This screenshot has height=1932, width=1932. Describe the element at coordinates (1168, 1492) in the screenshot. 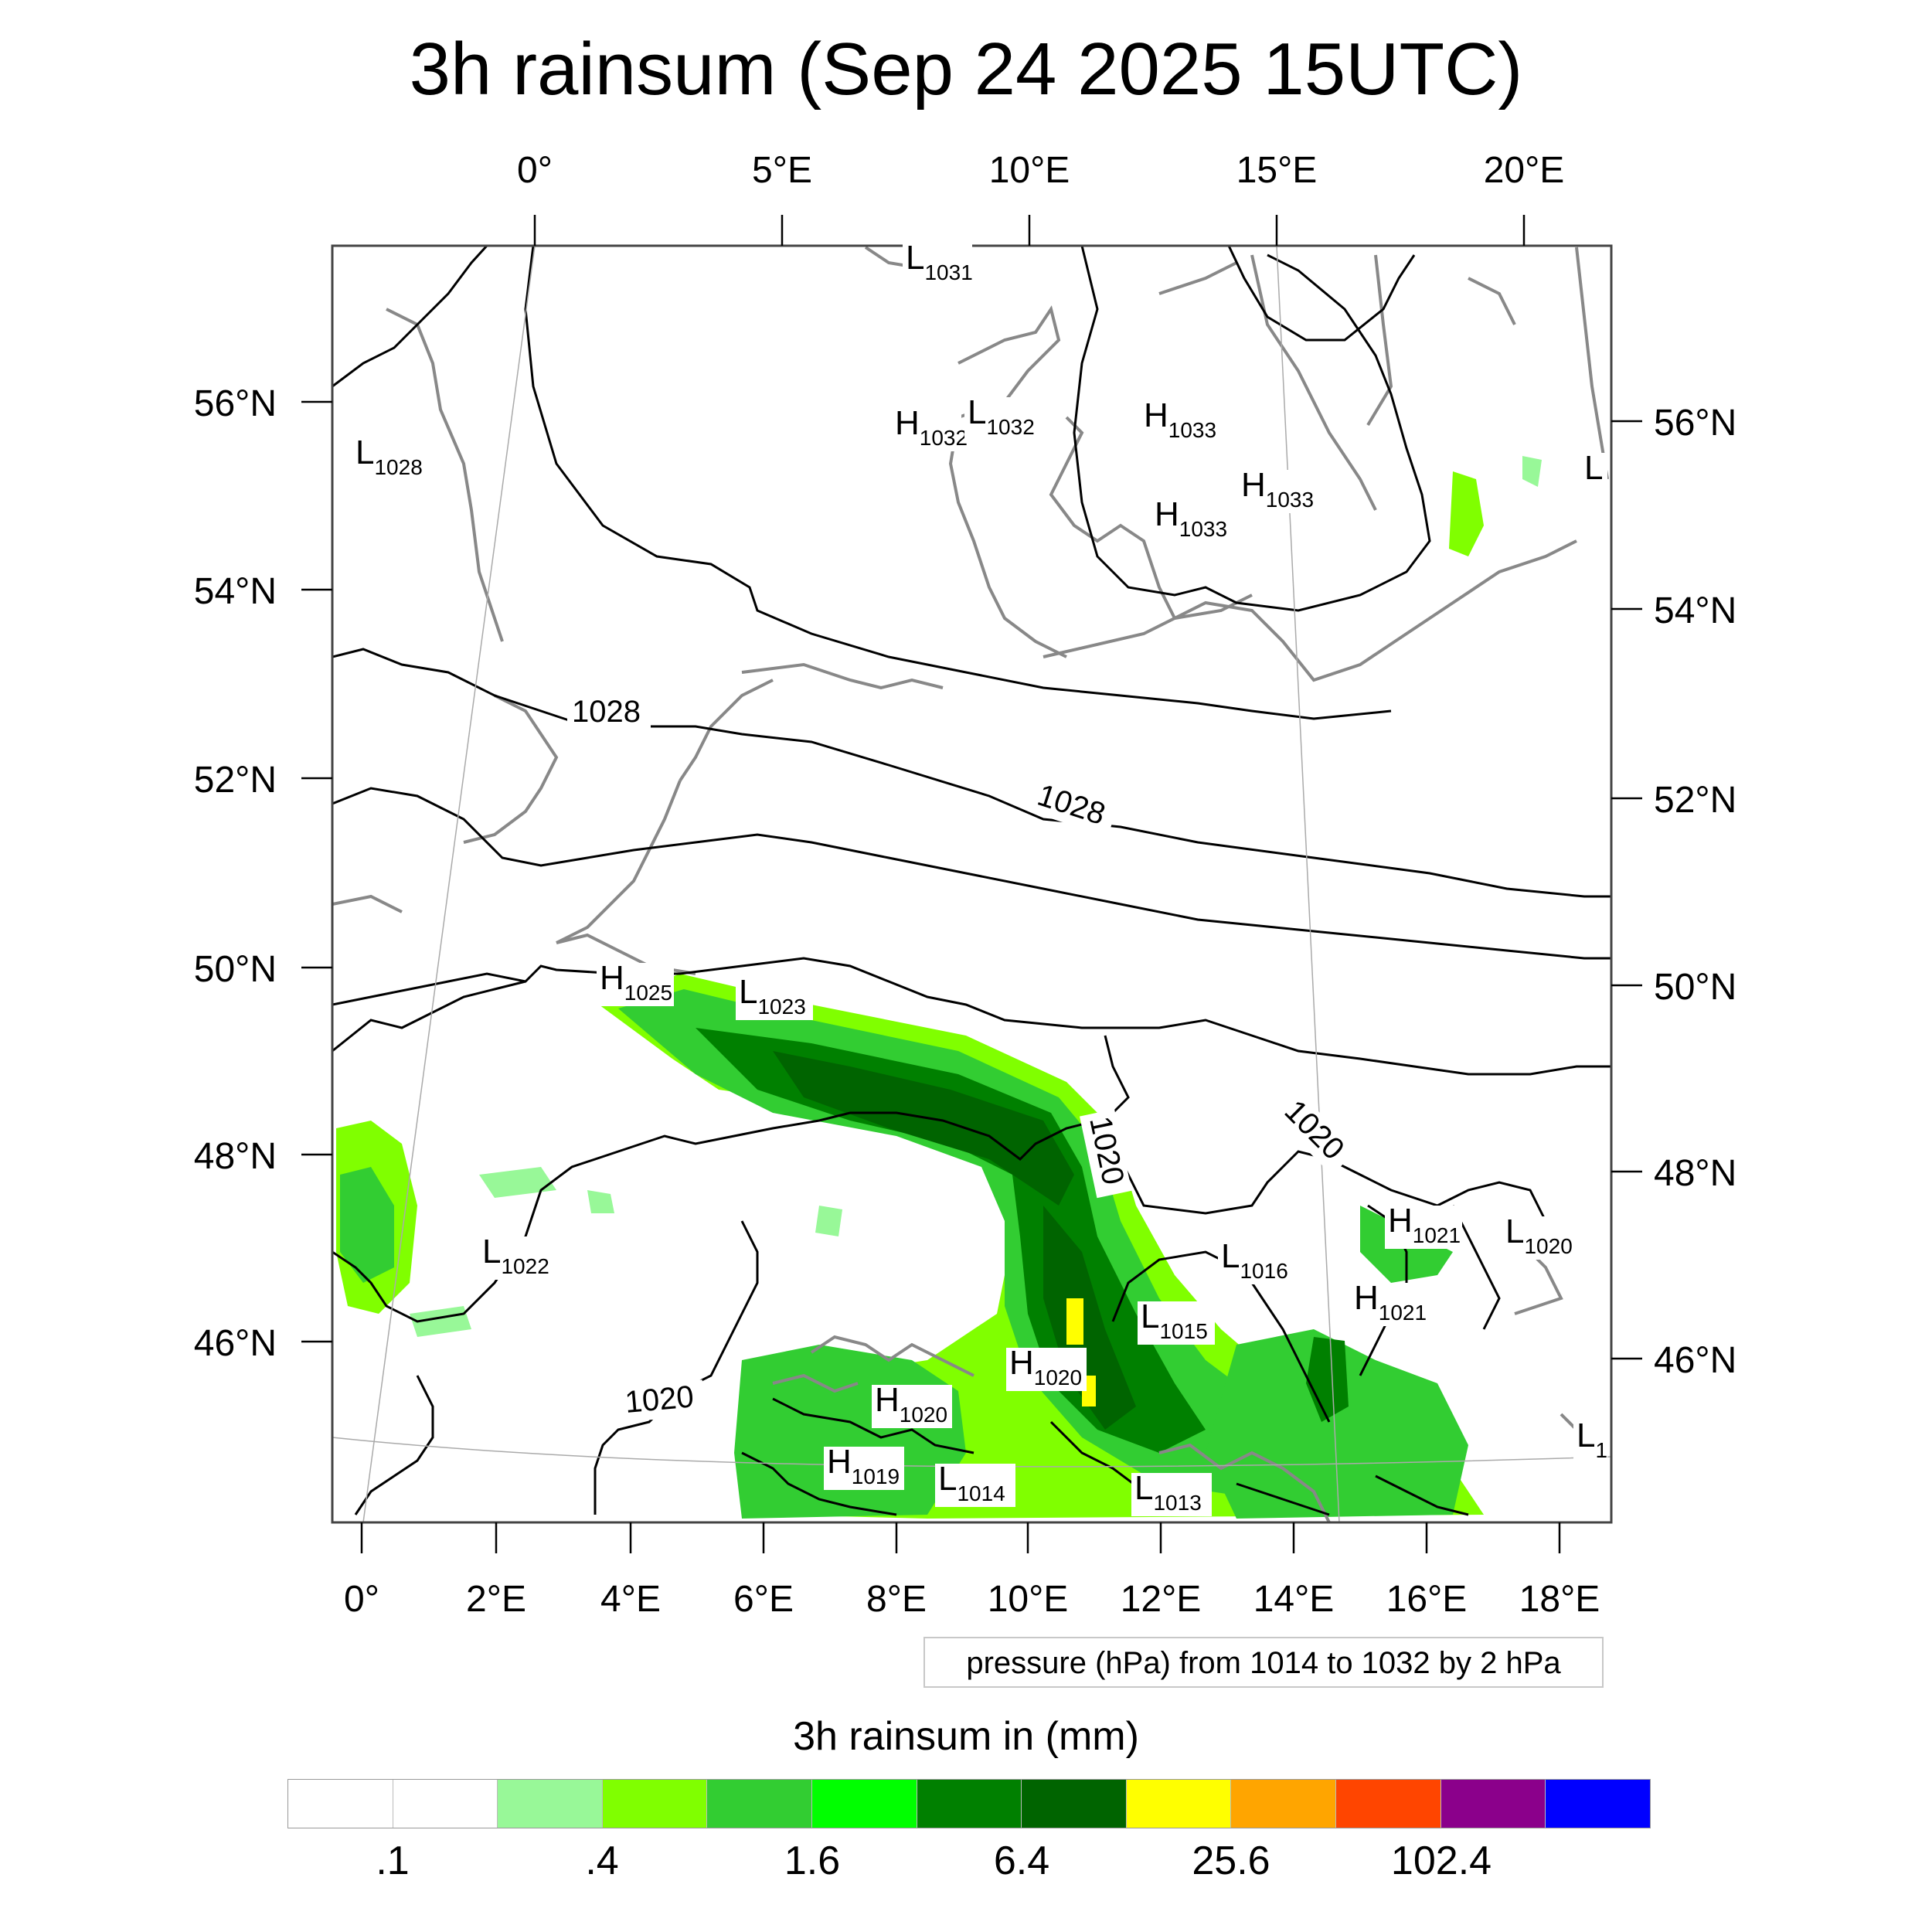

I see `pressure-center-label: L1013` at that location.